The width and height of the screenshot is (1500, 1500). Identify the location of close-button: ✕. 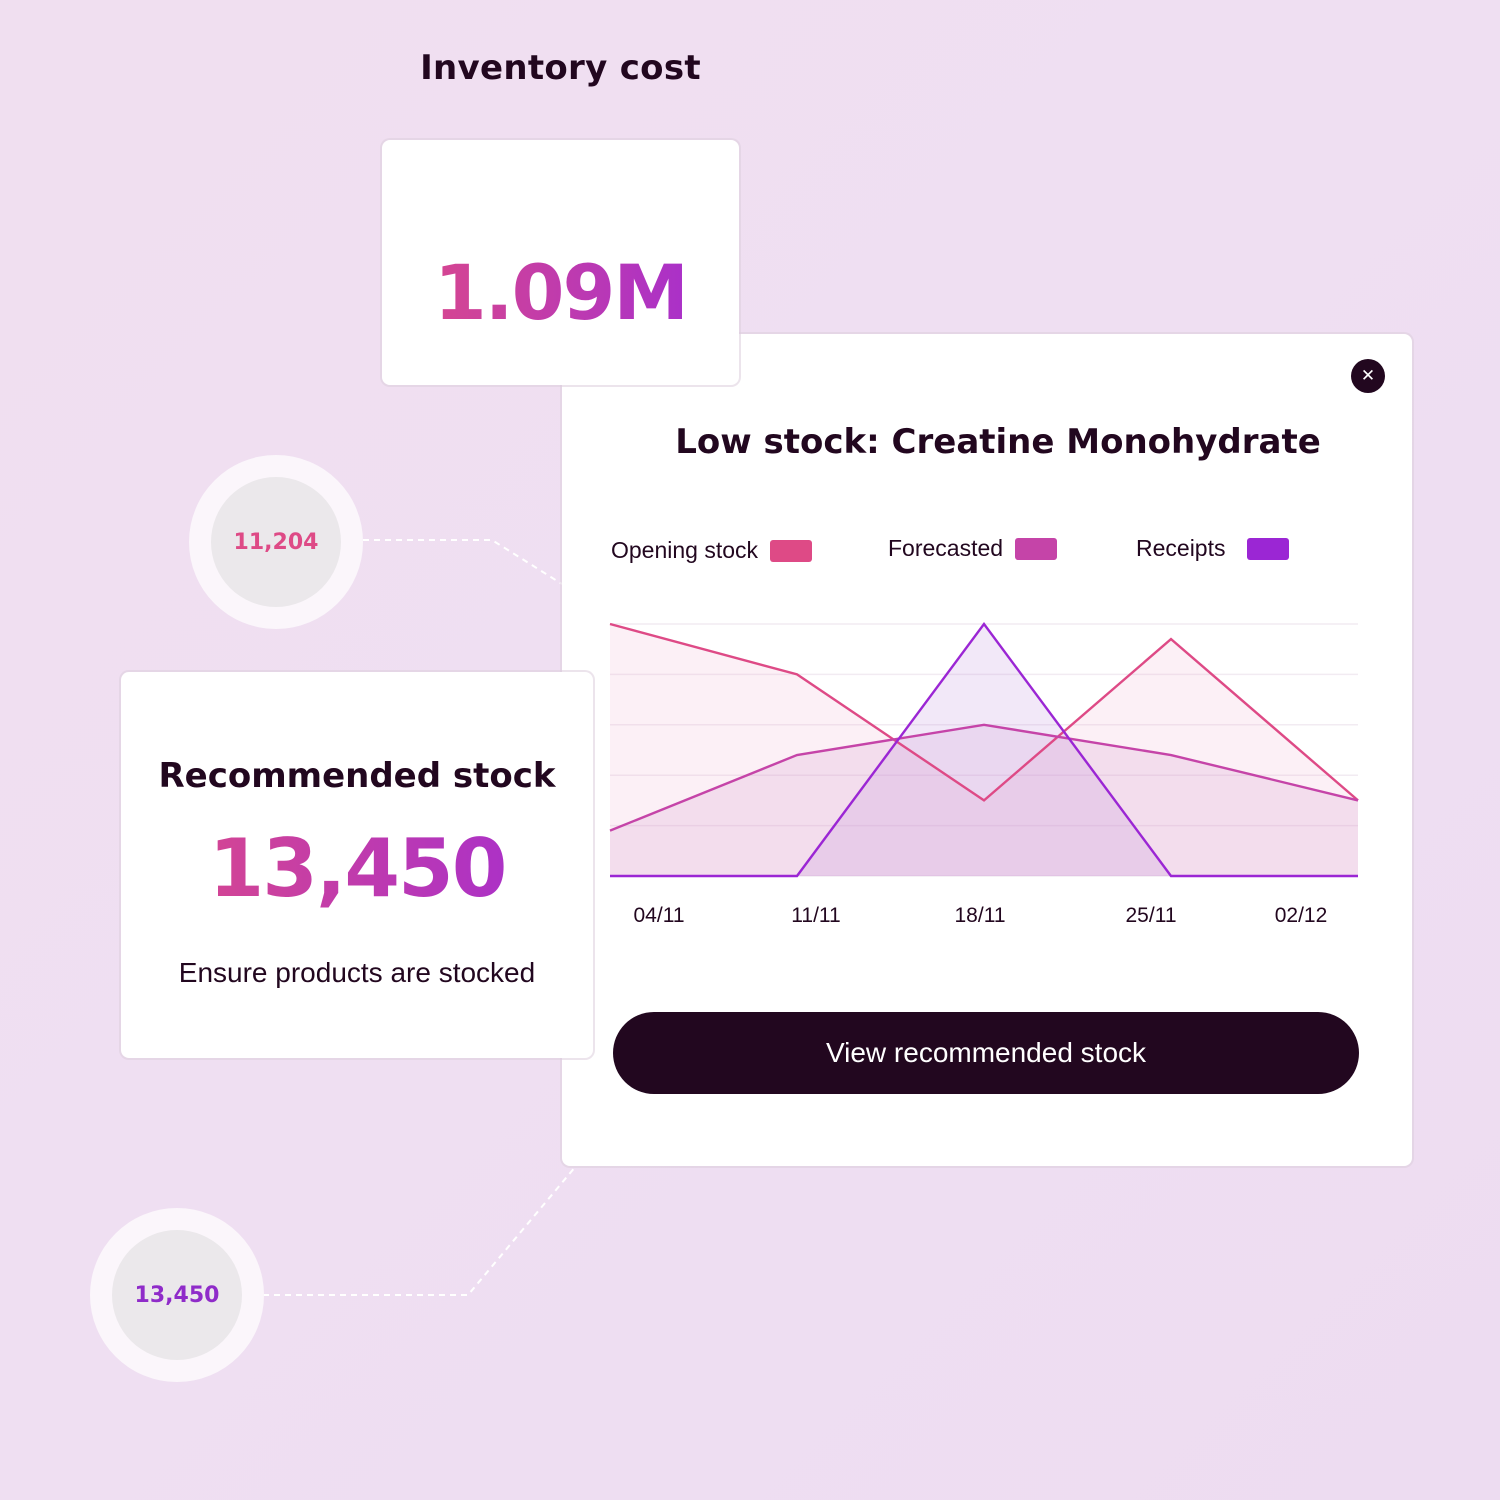
(1368, 376).